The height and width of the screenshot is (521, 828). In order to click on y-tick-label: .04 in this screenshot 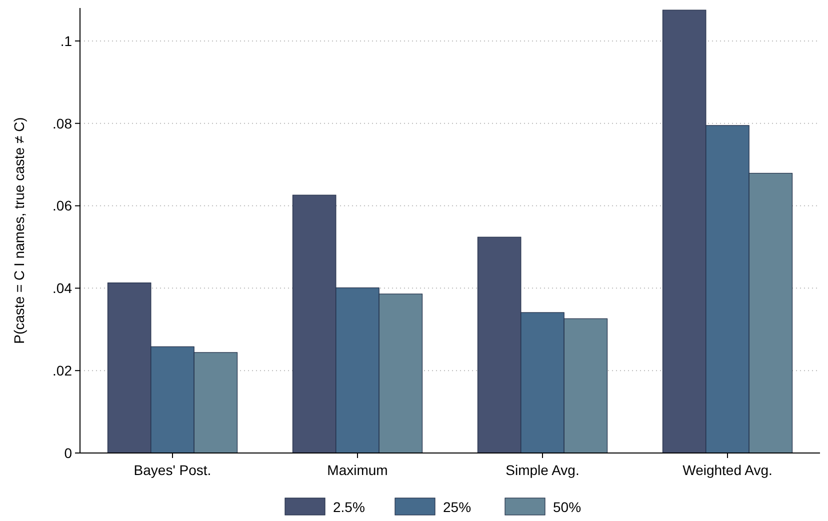, I will do `click(62, 288)`.